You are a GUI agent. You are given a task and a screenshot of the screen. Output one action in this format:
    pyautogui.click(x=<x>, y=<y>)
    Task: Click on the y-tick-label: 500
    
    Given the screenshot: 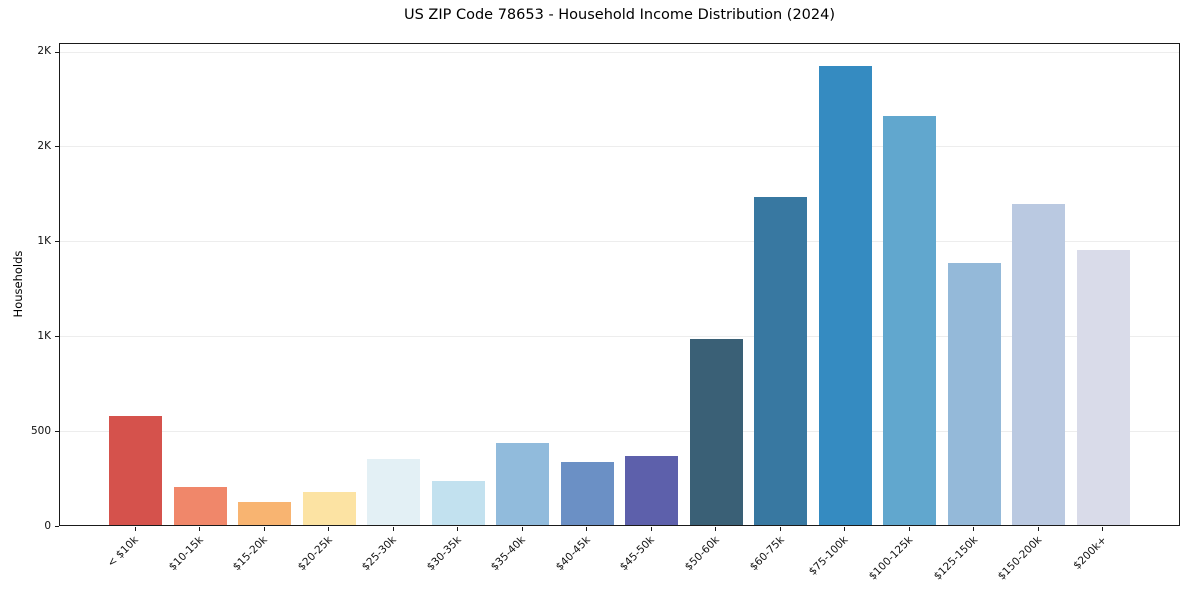 What is the action you would take?
    pyautogui.click(x=40, y=430)
    